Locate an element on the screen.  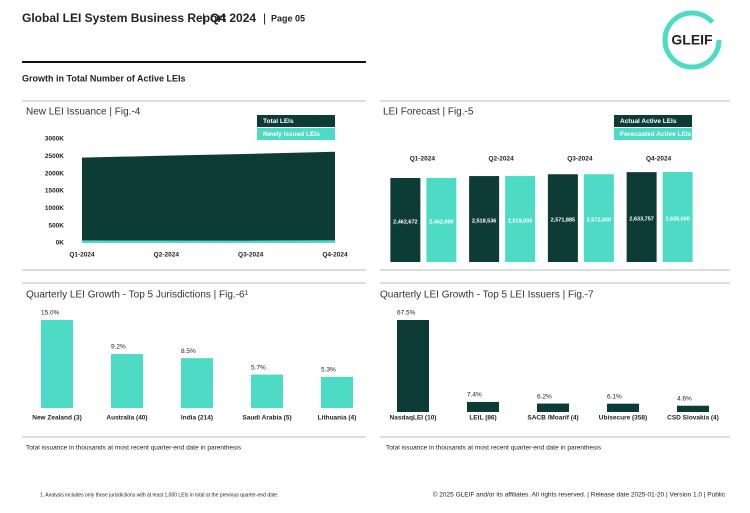
x-tick-label: Ubisecure (358) is located at coordinates (623, 418).